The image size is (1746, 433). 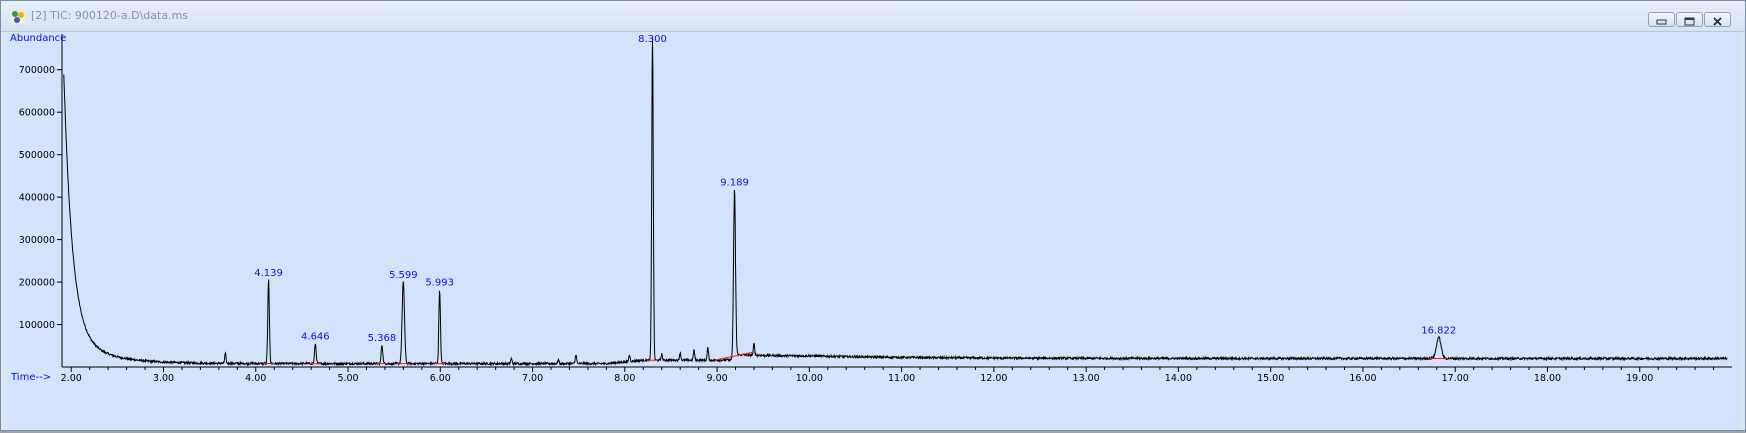 I want to click on restore-button, so click(x=1689, y=19).